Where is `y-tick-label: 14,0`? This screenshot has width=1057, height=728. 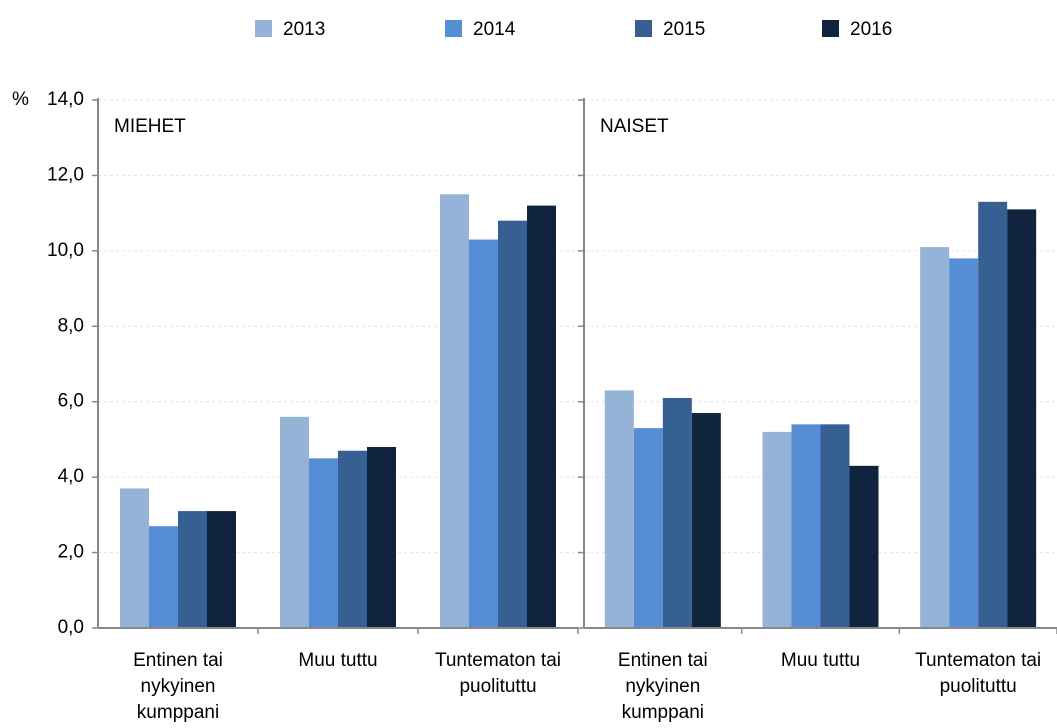
y-tick-label: 14,0 is located at coordinates (65, 99).